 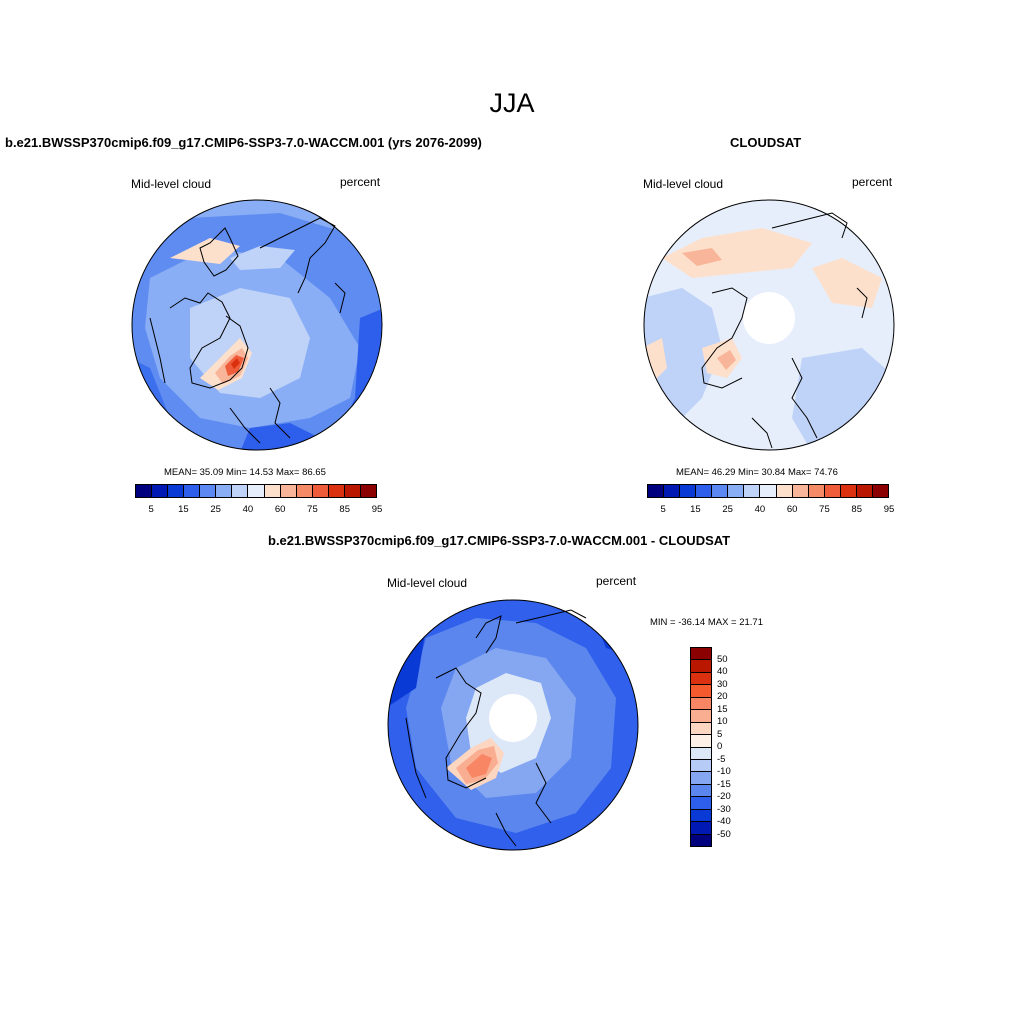 What do you see at coordinates (727, 509) in the screenshot?
I see `obs-colorbar-tick-label: 25` at bounding box center [727, 509].